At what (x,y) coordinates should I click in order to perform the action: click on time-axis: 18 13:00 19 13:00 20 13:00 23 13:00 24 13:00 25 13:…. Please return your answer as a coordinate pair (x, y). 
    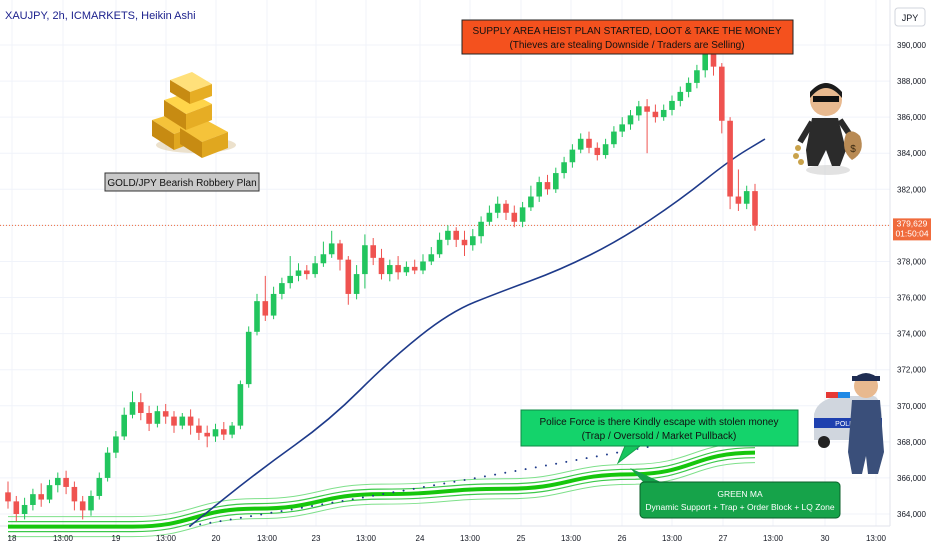
    Looking at the image, I should click on (447, 538).